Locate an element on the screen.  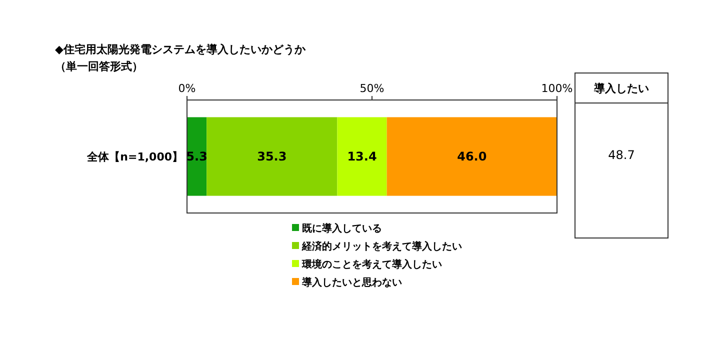
text: 48.7 is located at coordinates (621, 155).